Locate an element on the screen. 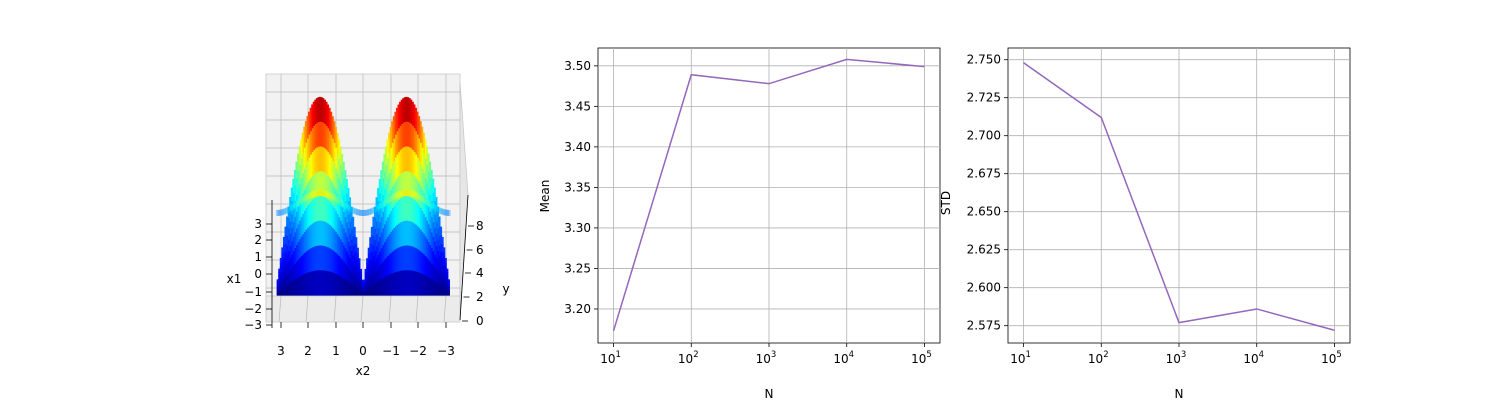  side-pane is located at coordinates (464, 201).